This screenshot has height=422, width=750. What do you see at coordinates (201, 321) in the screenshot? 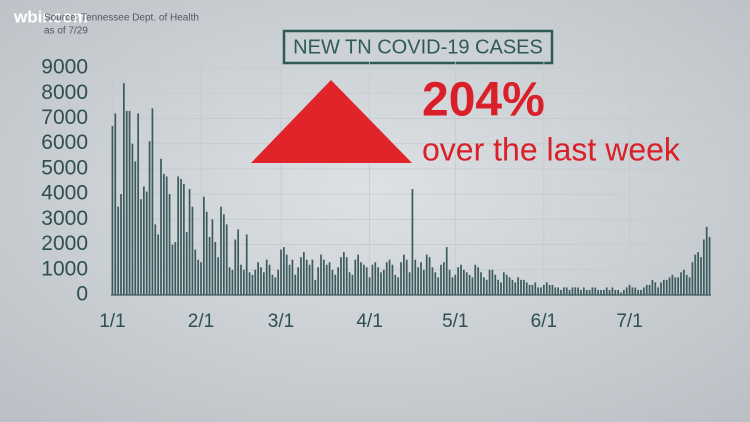
I see `x-tick-label: 2/1` at bounding box center [201, 321].